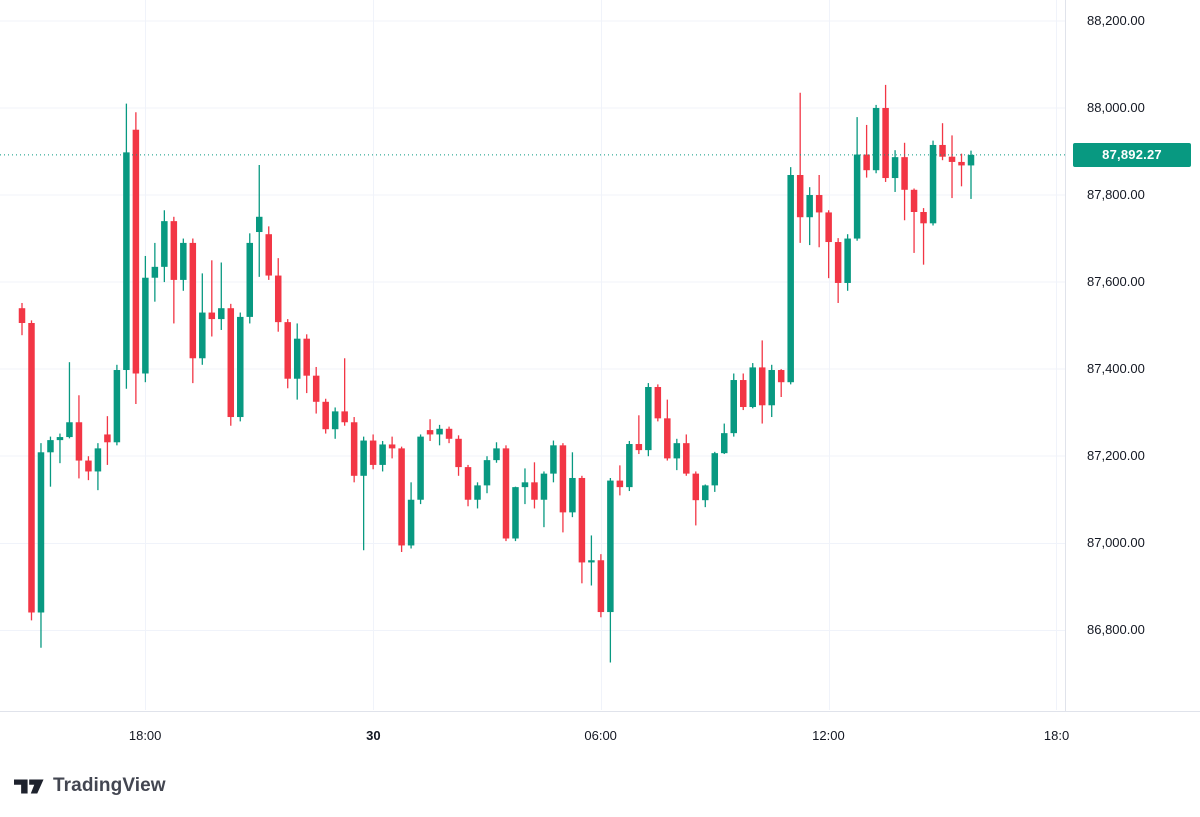 This screenshot has height=817, width=1200. I want to click on price-axis-label: 88,000.00, so click(1116, 107).